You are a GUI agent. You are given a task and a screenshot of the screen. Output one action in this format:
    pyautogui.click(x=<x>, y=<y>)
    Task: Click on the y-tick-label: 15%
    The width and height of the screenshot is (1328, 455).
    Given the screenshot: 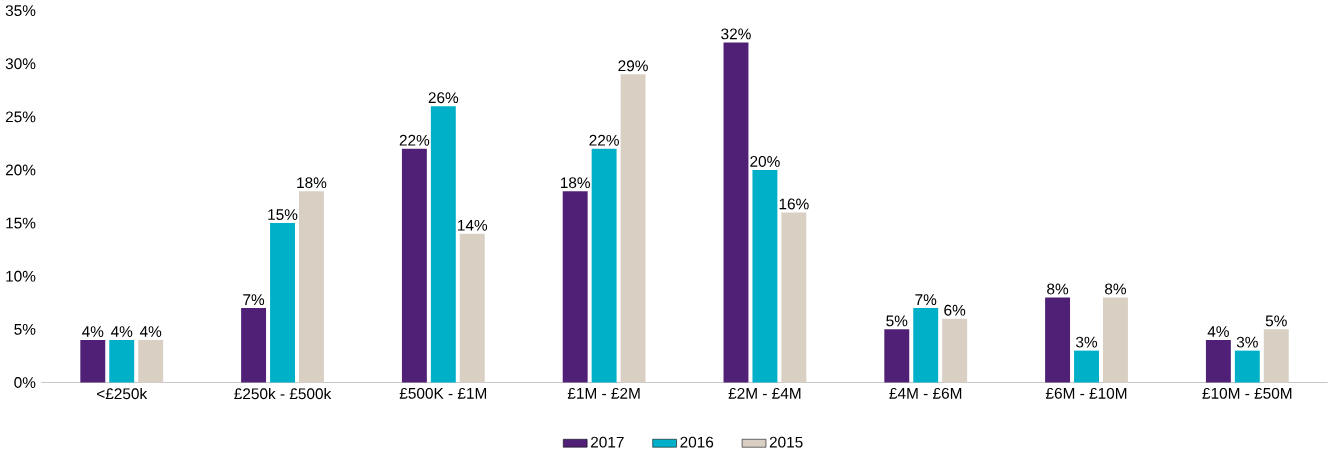 What is the action you would take?
    pyautogui.click(x=21, y=223)
    